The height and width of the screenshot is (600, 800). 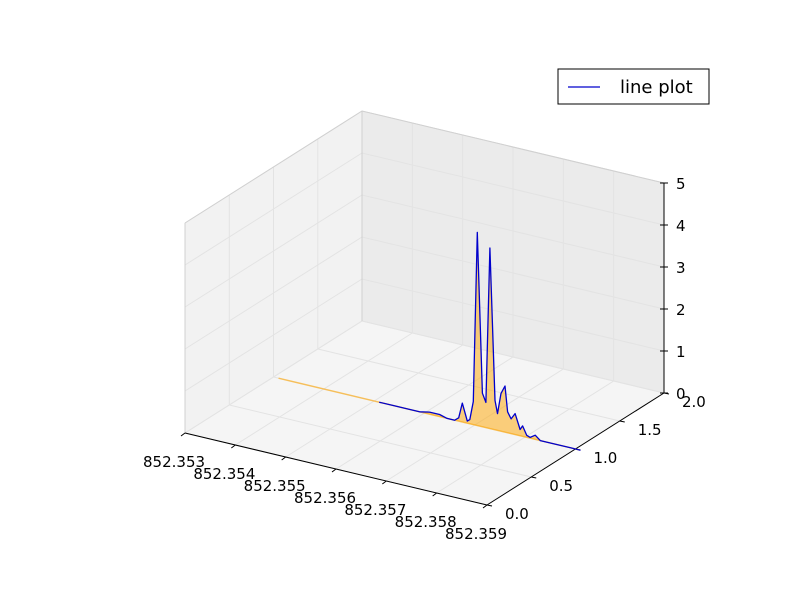 What do you see at coordinates (650, 430) in the screenshot?
I see `y-tick-label: 1.5` at bounding box center [650, 430].